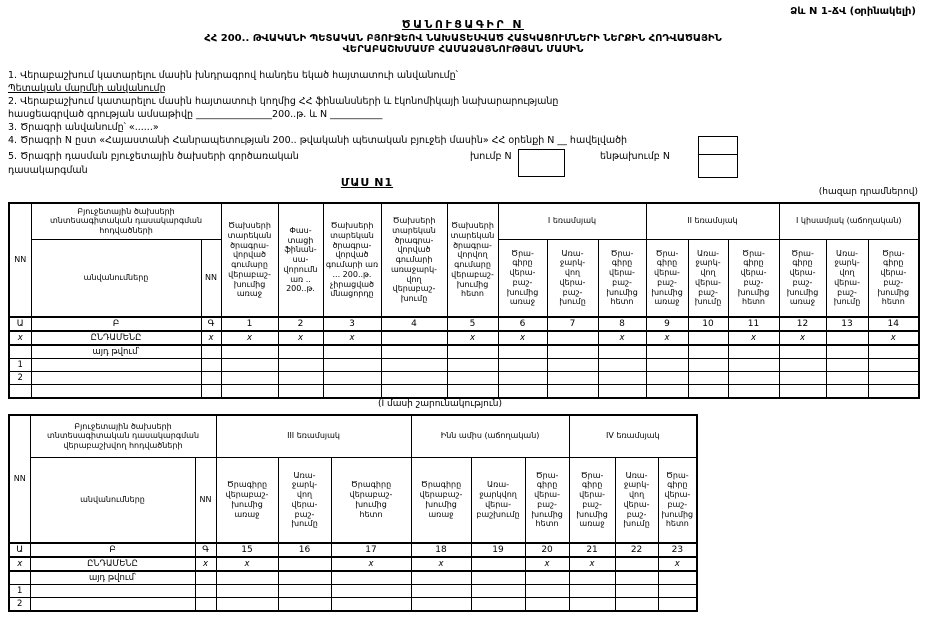  Describe the element at coordinates (541, 163) in the screenshot. I see `group-number-box` at that location.